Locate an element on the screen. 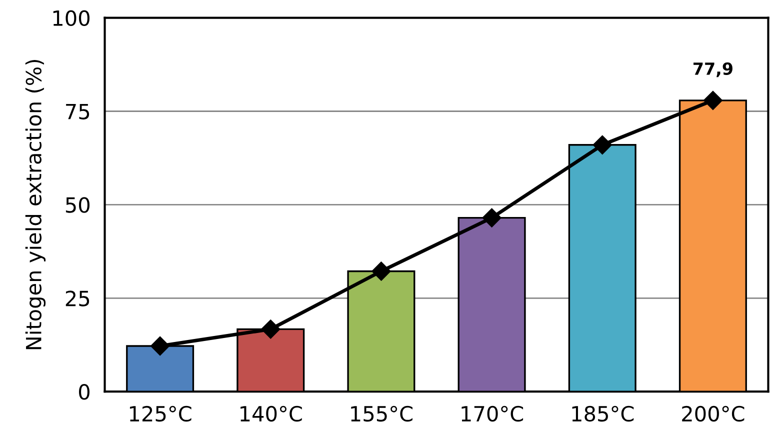 Image resolution: width=776 pixels, height=445 pixels. x-tick-label: 170°C is located at coordinates (493, 414).